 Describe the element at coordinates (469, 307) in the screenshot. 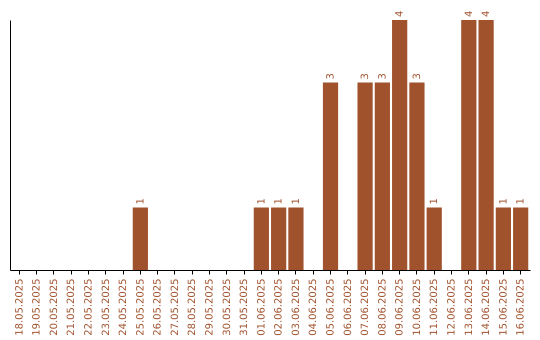

I see `x-tick-label: 13.06.2025` at that location.